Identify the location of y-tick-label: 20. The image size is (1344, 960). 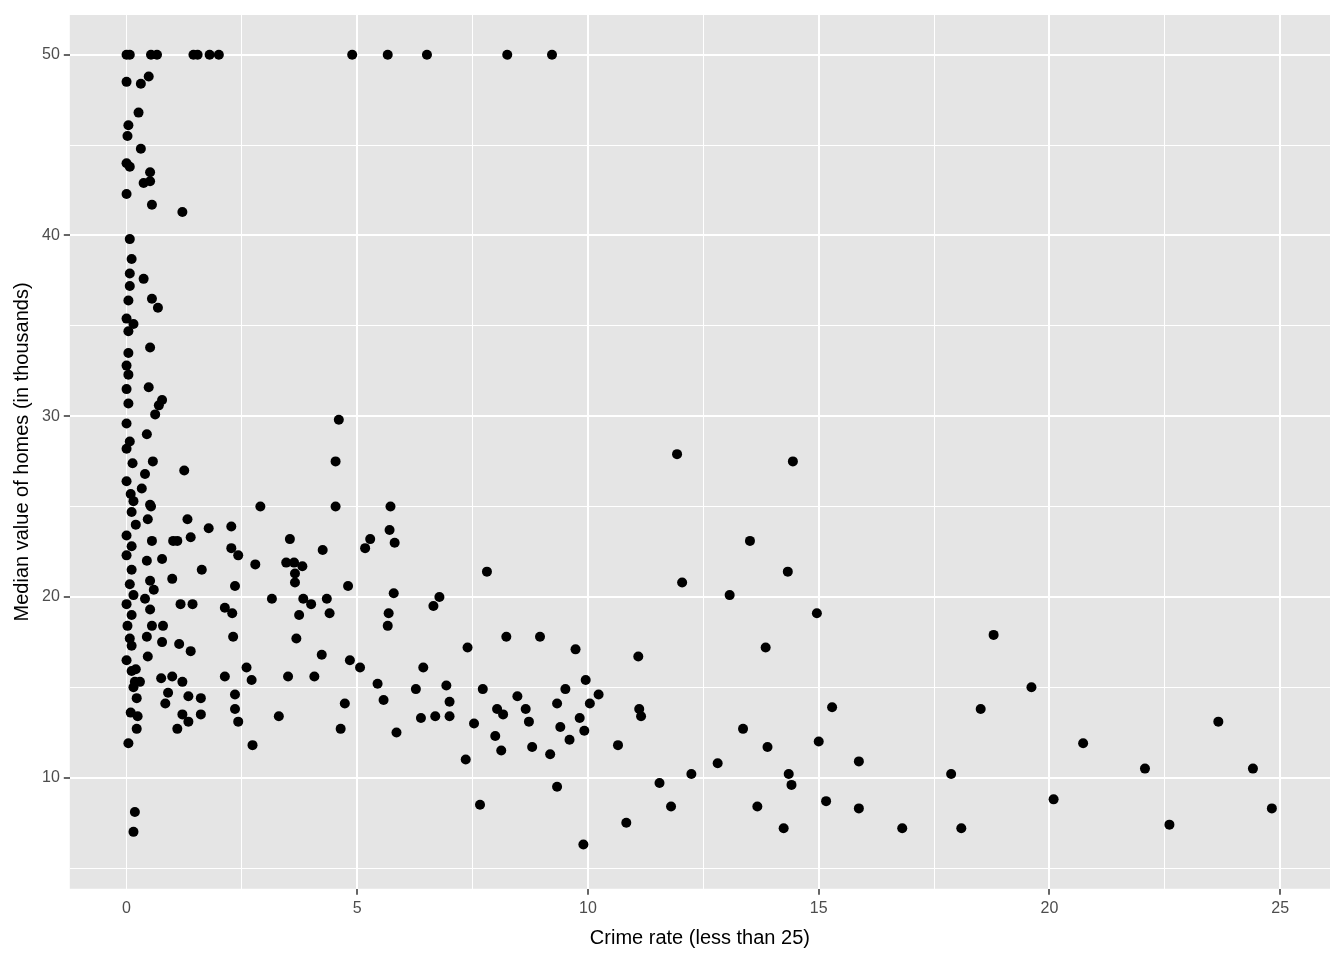
(51, 596).